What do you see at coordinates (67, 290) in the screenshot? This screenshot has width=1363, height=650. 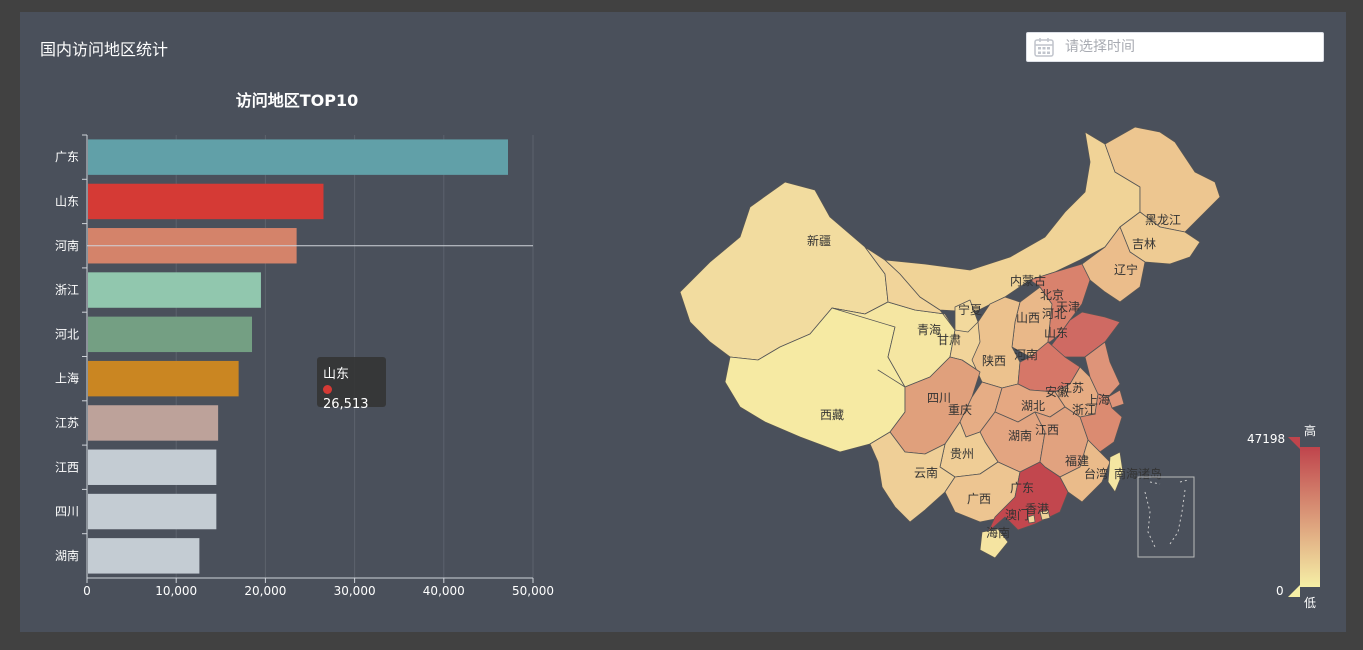 I see `y-tick-label: 浙江` at bounding box center [67, 290].